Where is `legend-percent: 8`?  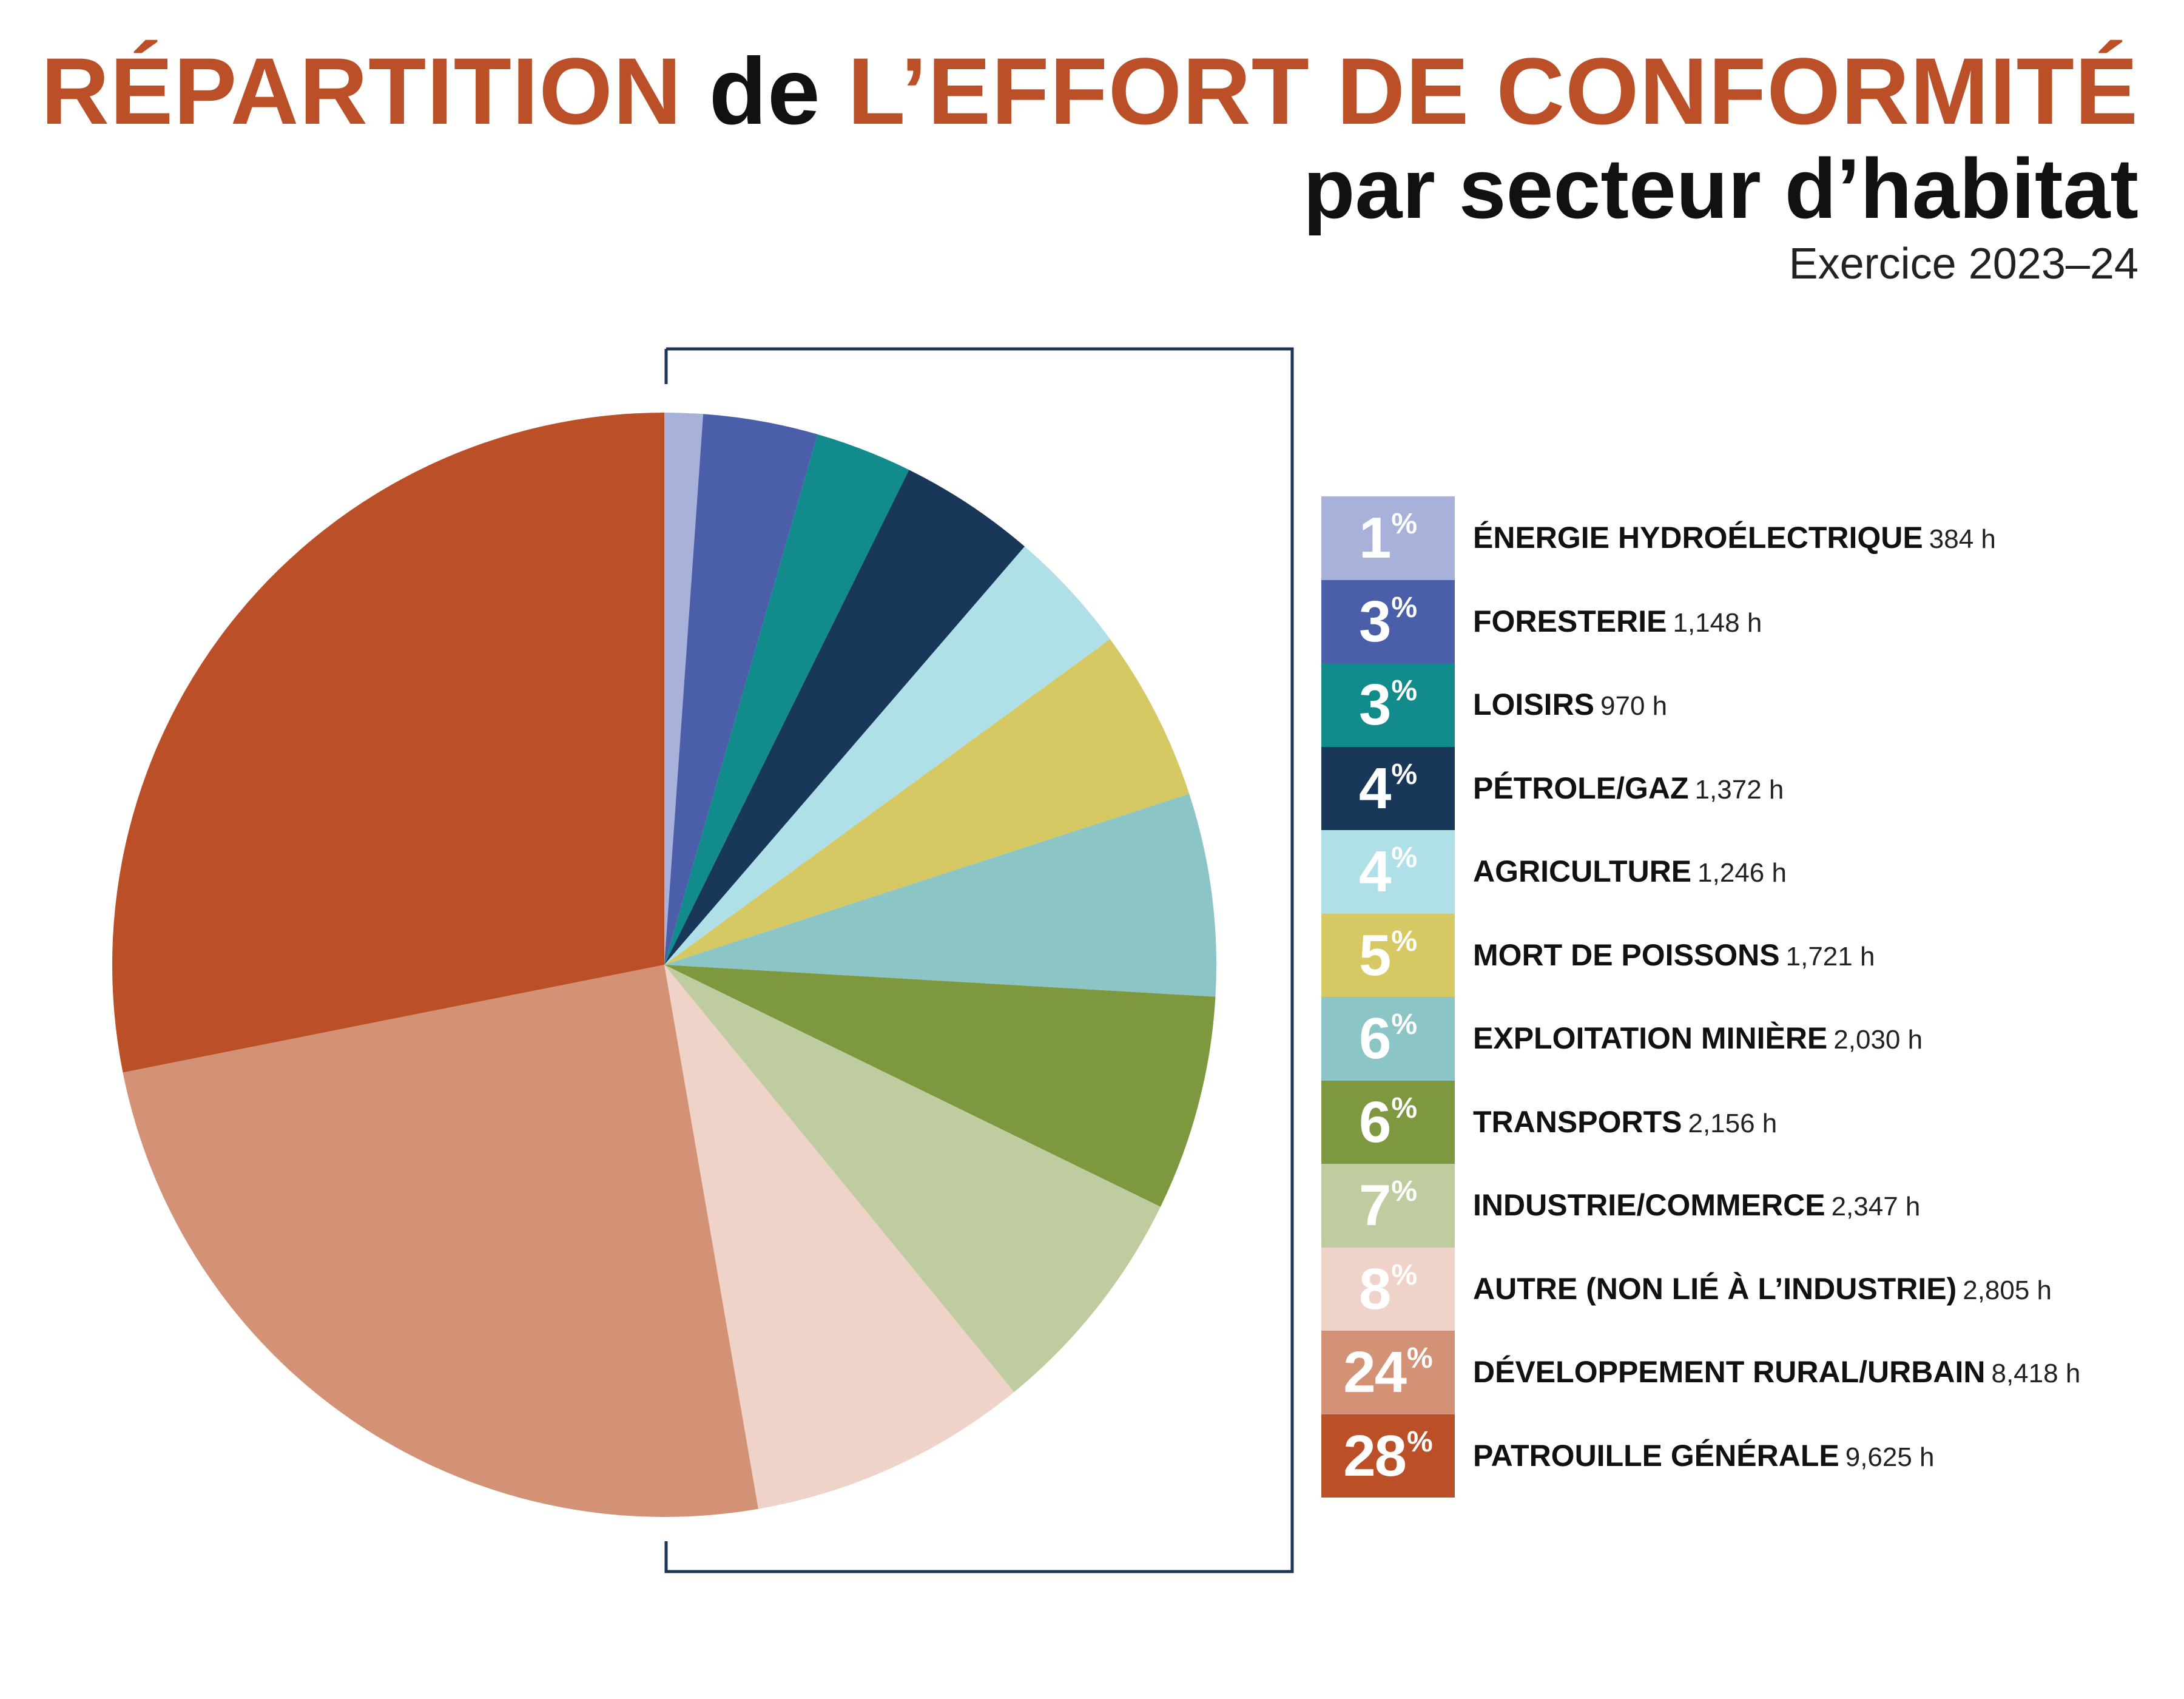
legend-percent: 8 is located at coordinates (1374, 1289).